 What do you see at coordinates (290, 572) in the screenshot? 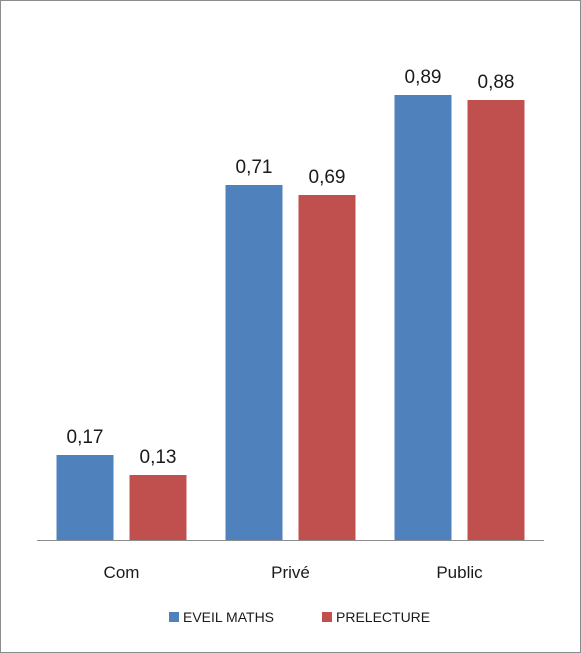
I see `category-label: Privé` at bounding box center [290, 572].